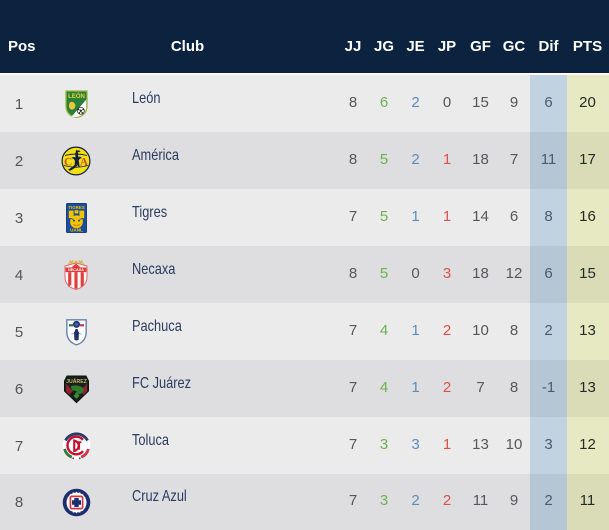  I want to click on svg-text: C, so click(68, 162).